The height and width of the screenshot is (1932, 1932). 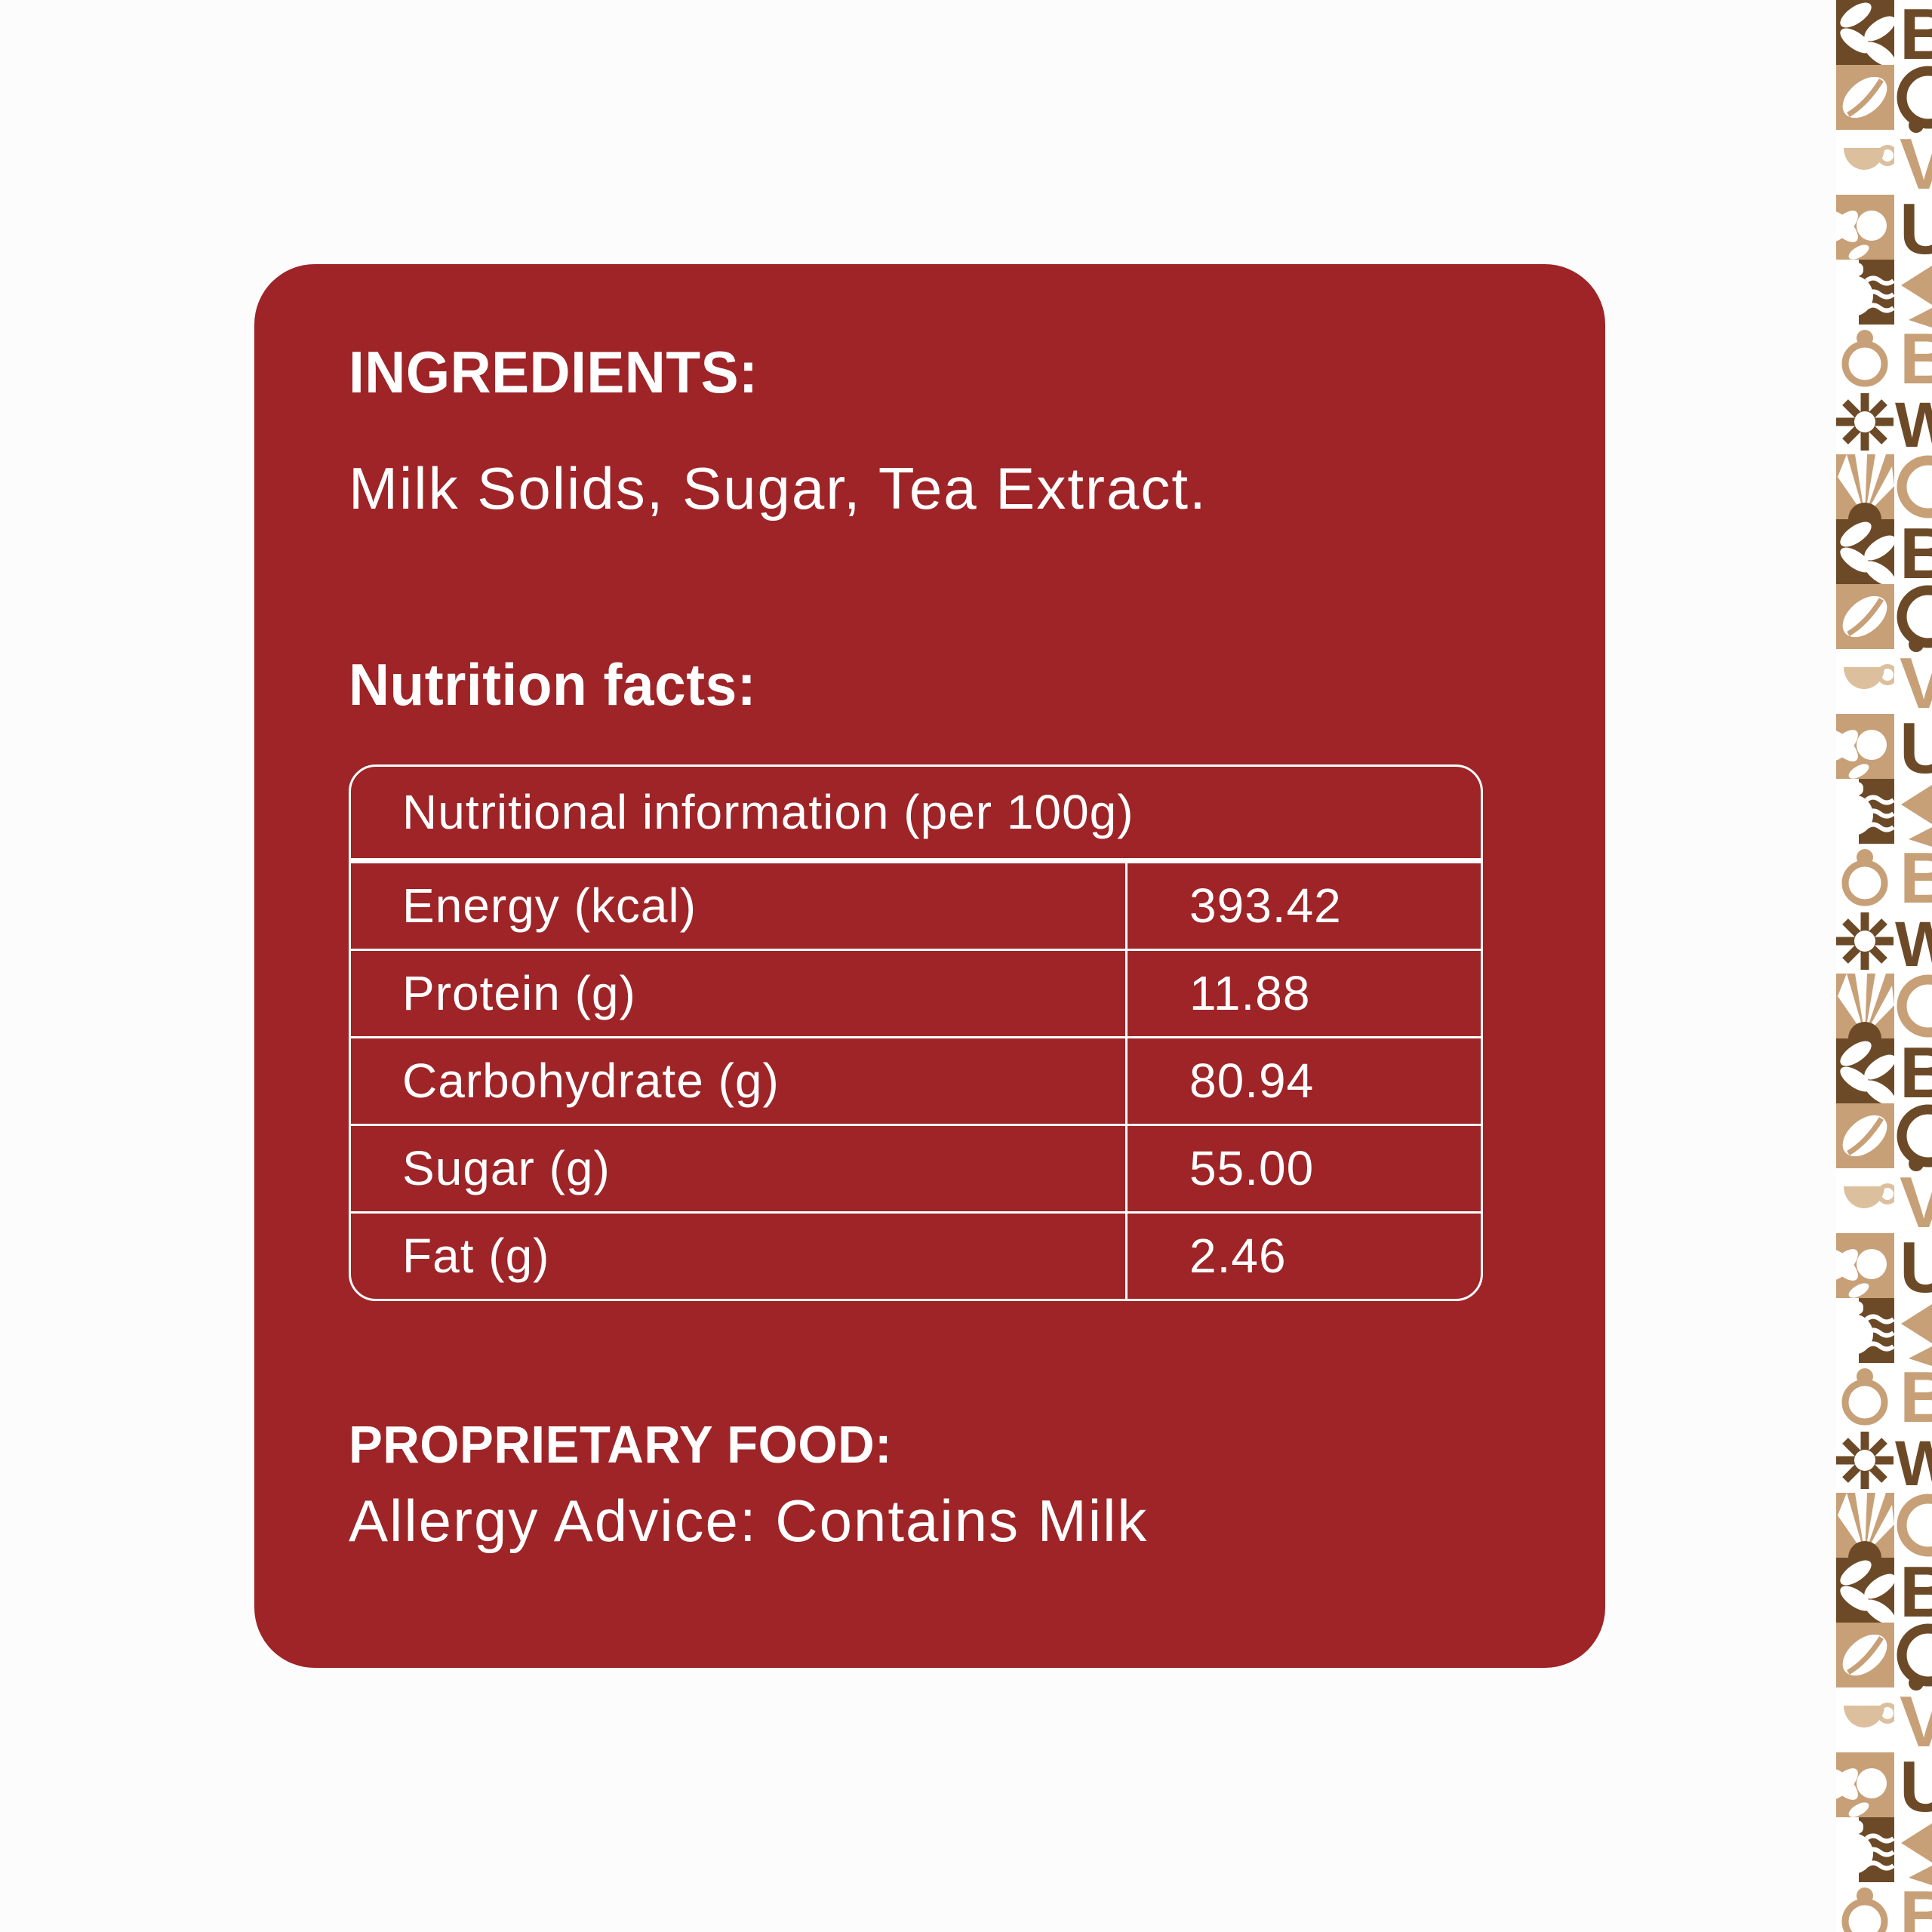 I want to click on table-row: Fat (g) 2.46, so click(x=916, y=1255).